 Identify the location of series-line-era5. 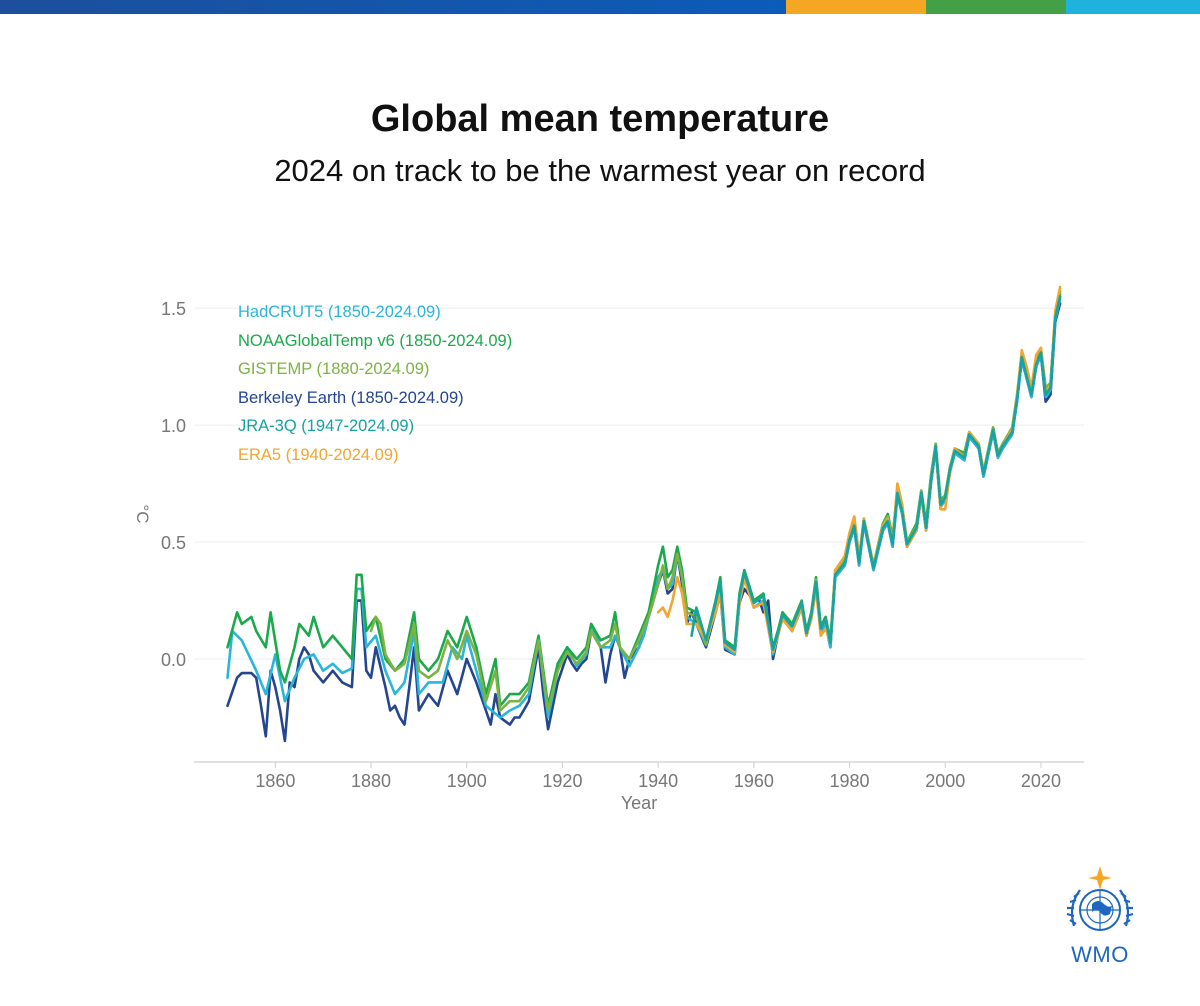
(859, 469).